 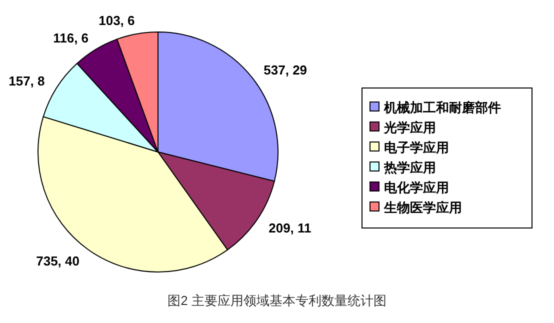 I want to click on legend-label: 热学应用, so click(x=409, y=167).